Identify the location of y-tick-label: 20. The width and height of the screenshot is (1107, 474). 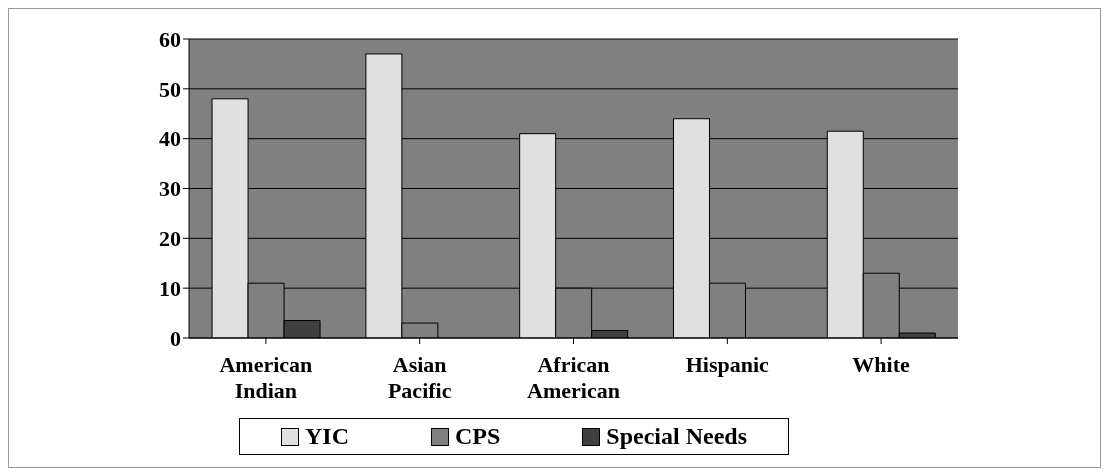
(170, 239).